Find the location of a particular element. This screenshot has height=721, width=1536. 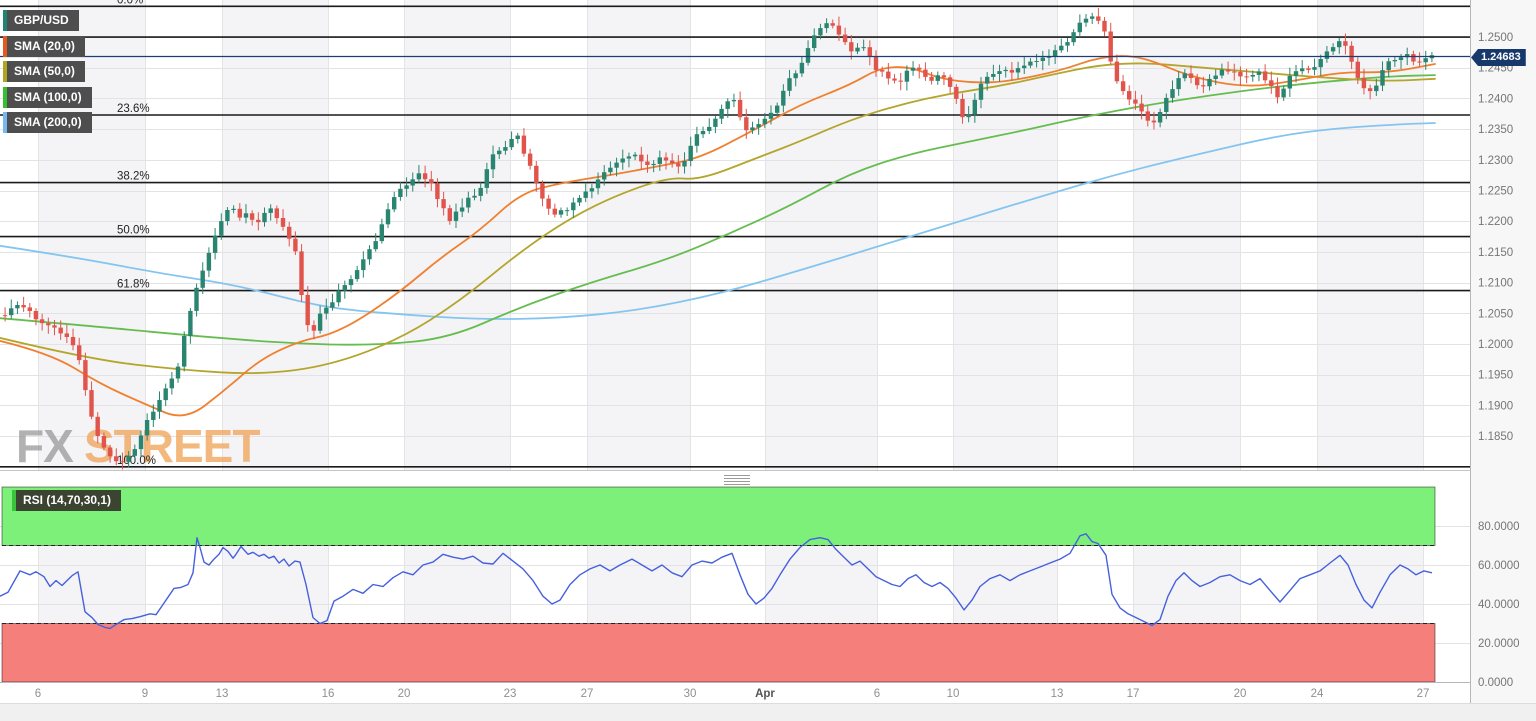

svg-text: 0.0% is located at coordinates (130, 3).